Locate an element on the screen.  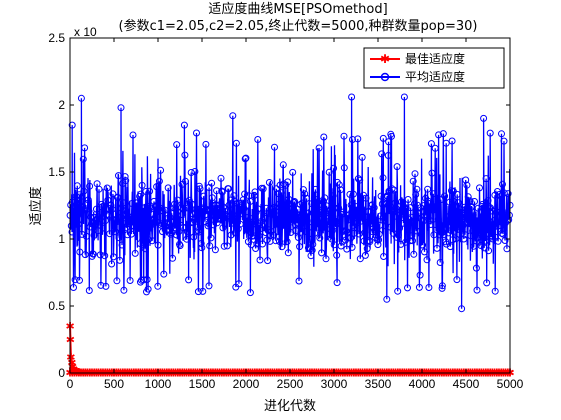
chart-subtitle: (参数c1=2.05,c2=2.05,终止代数=5000,种群数量pop=30) is located at coordinates (298, 26).